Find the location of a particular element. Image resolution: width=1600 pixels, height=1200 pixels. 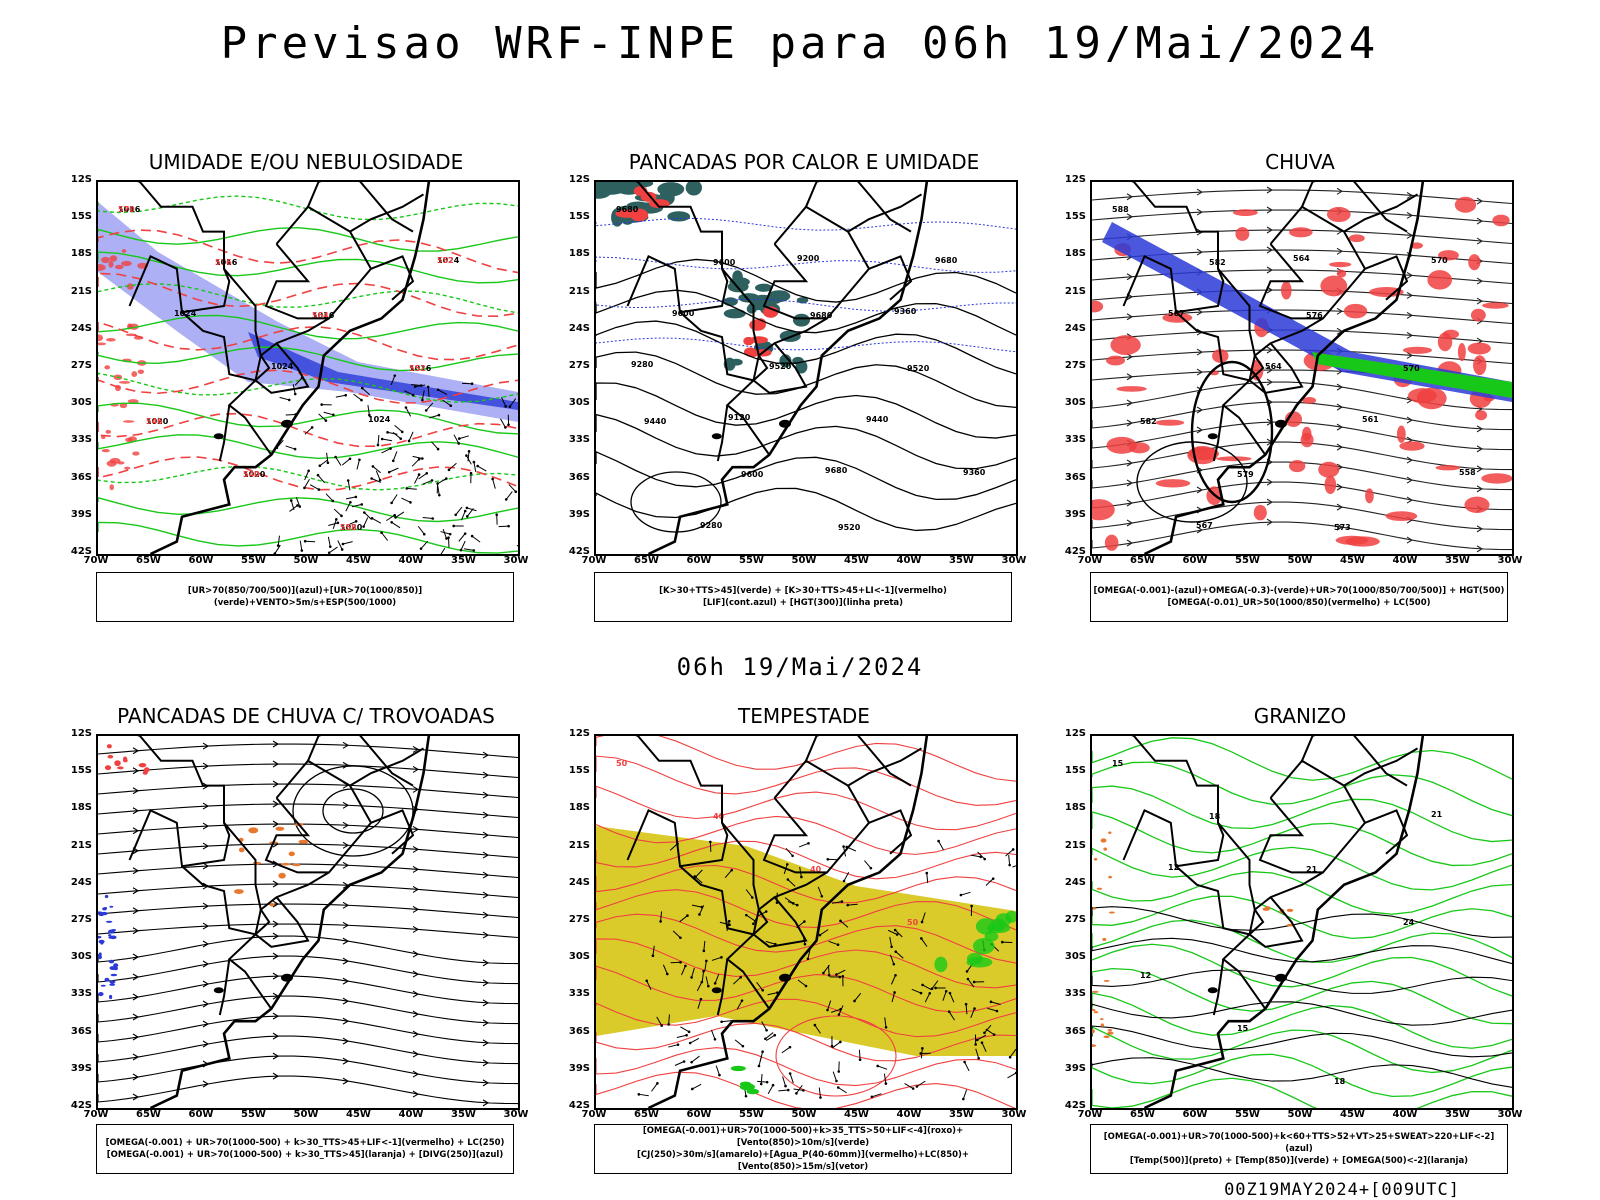

low-pressure-contour is located at coordinates (1192, 482).